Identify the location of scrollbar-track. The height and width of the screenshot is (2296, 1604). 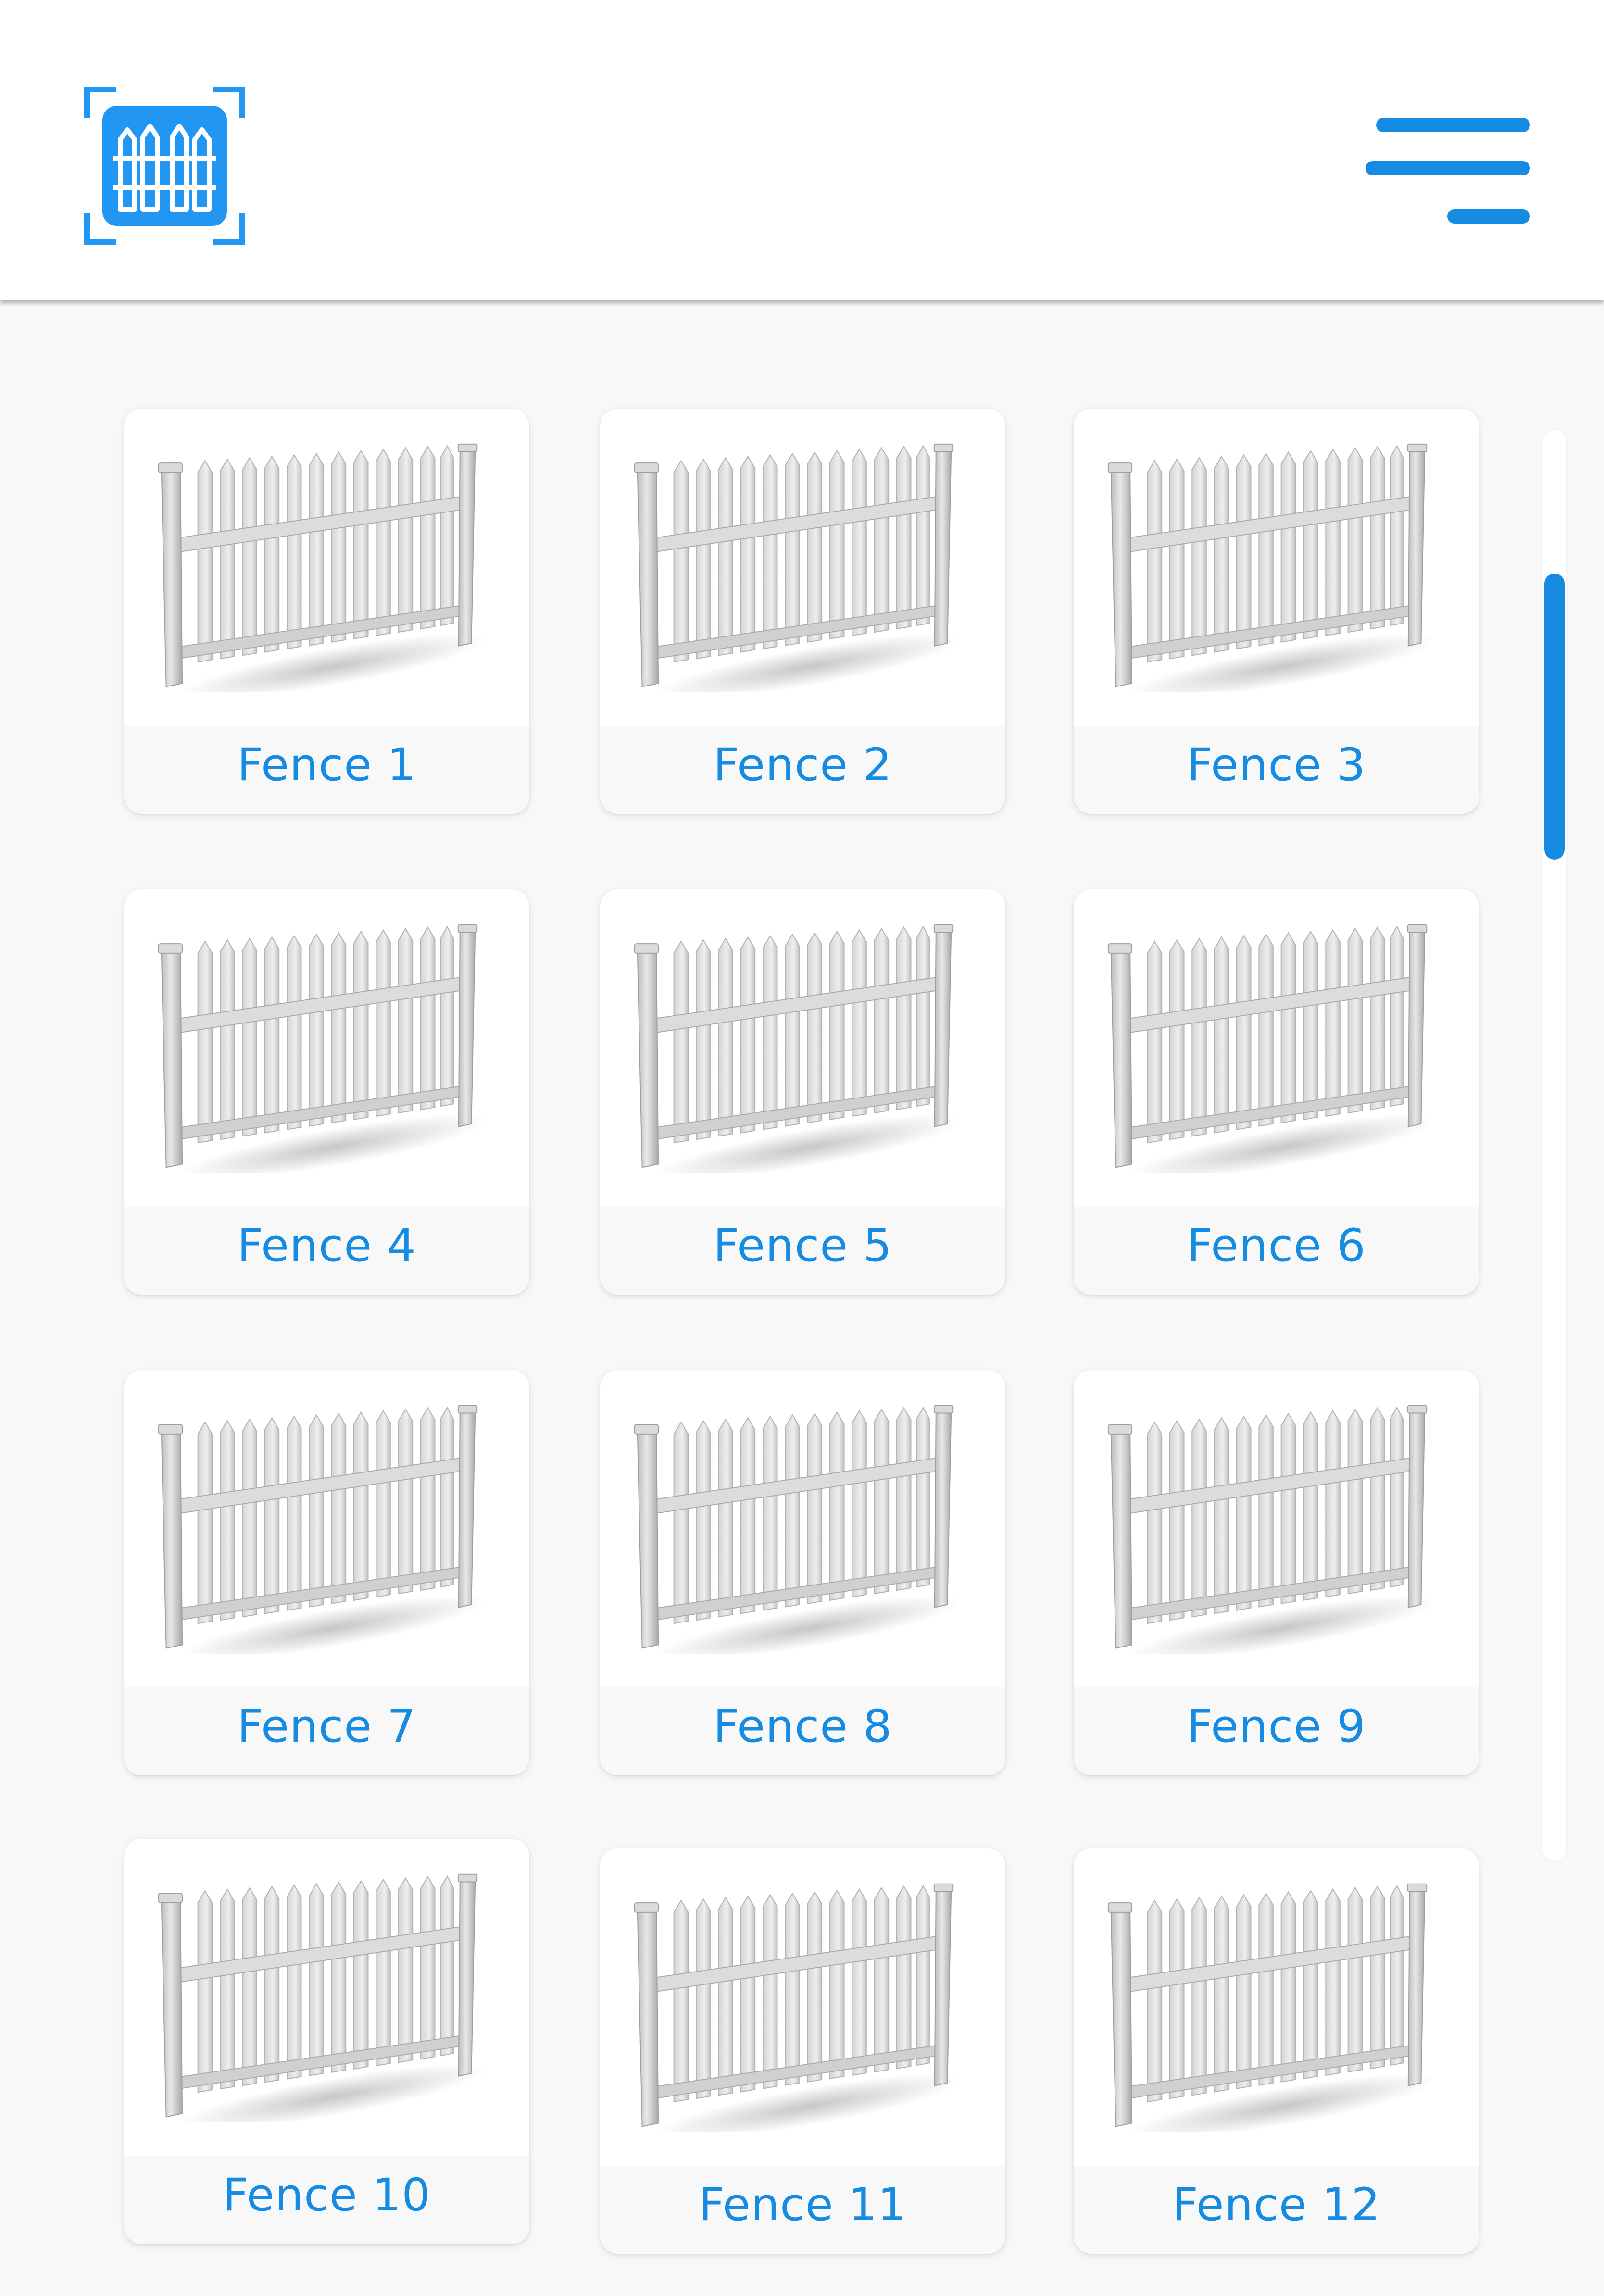
(1554, 1145).